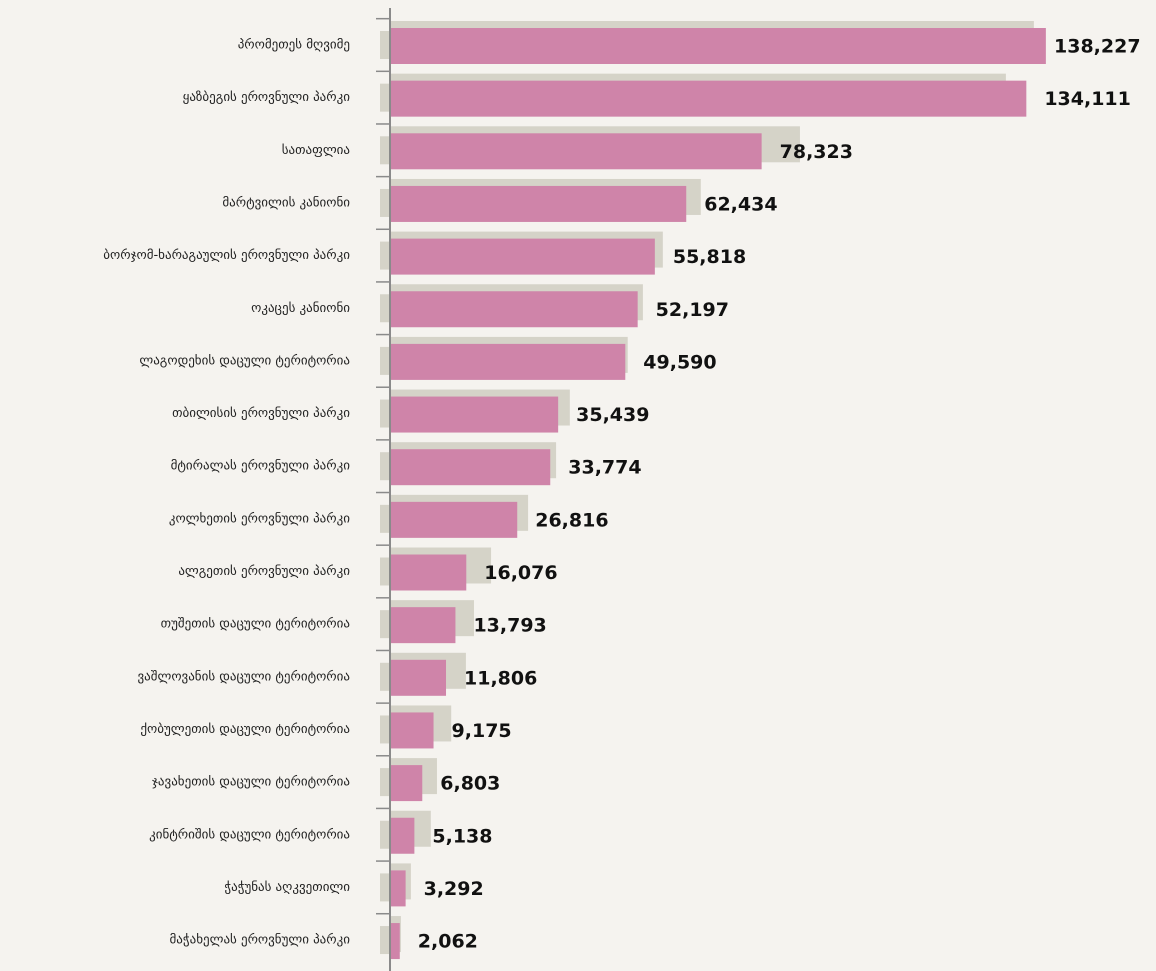  I want to click on category-label: ჯავახეთის დაცული ტერიტორია, so click(251, 782).